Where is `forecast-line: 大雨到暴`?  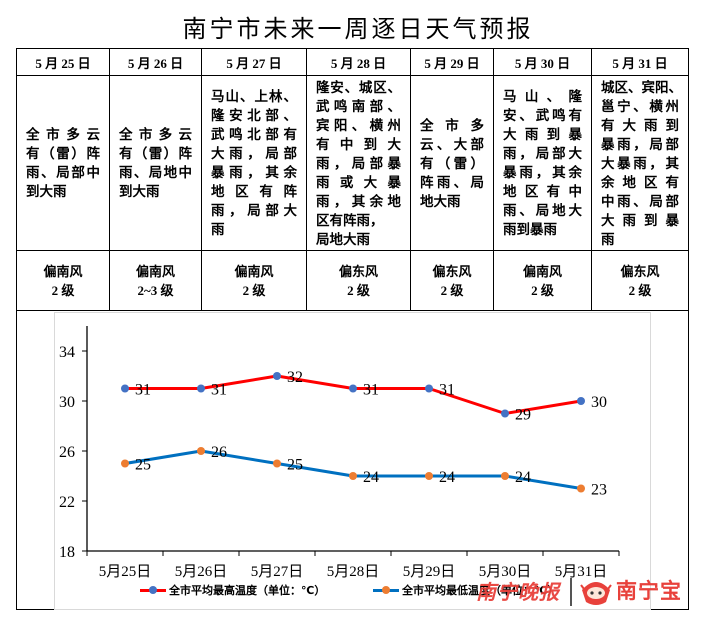 forecast-line: 大雨到暴 is located at coordinates (640, 220).